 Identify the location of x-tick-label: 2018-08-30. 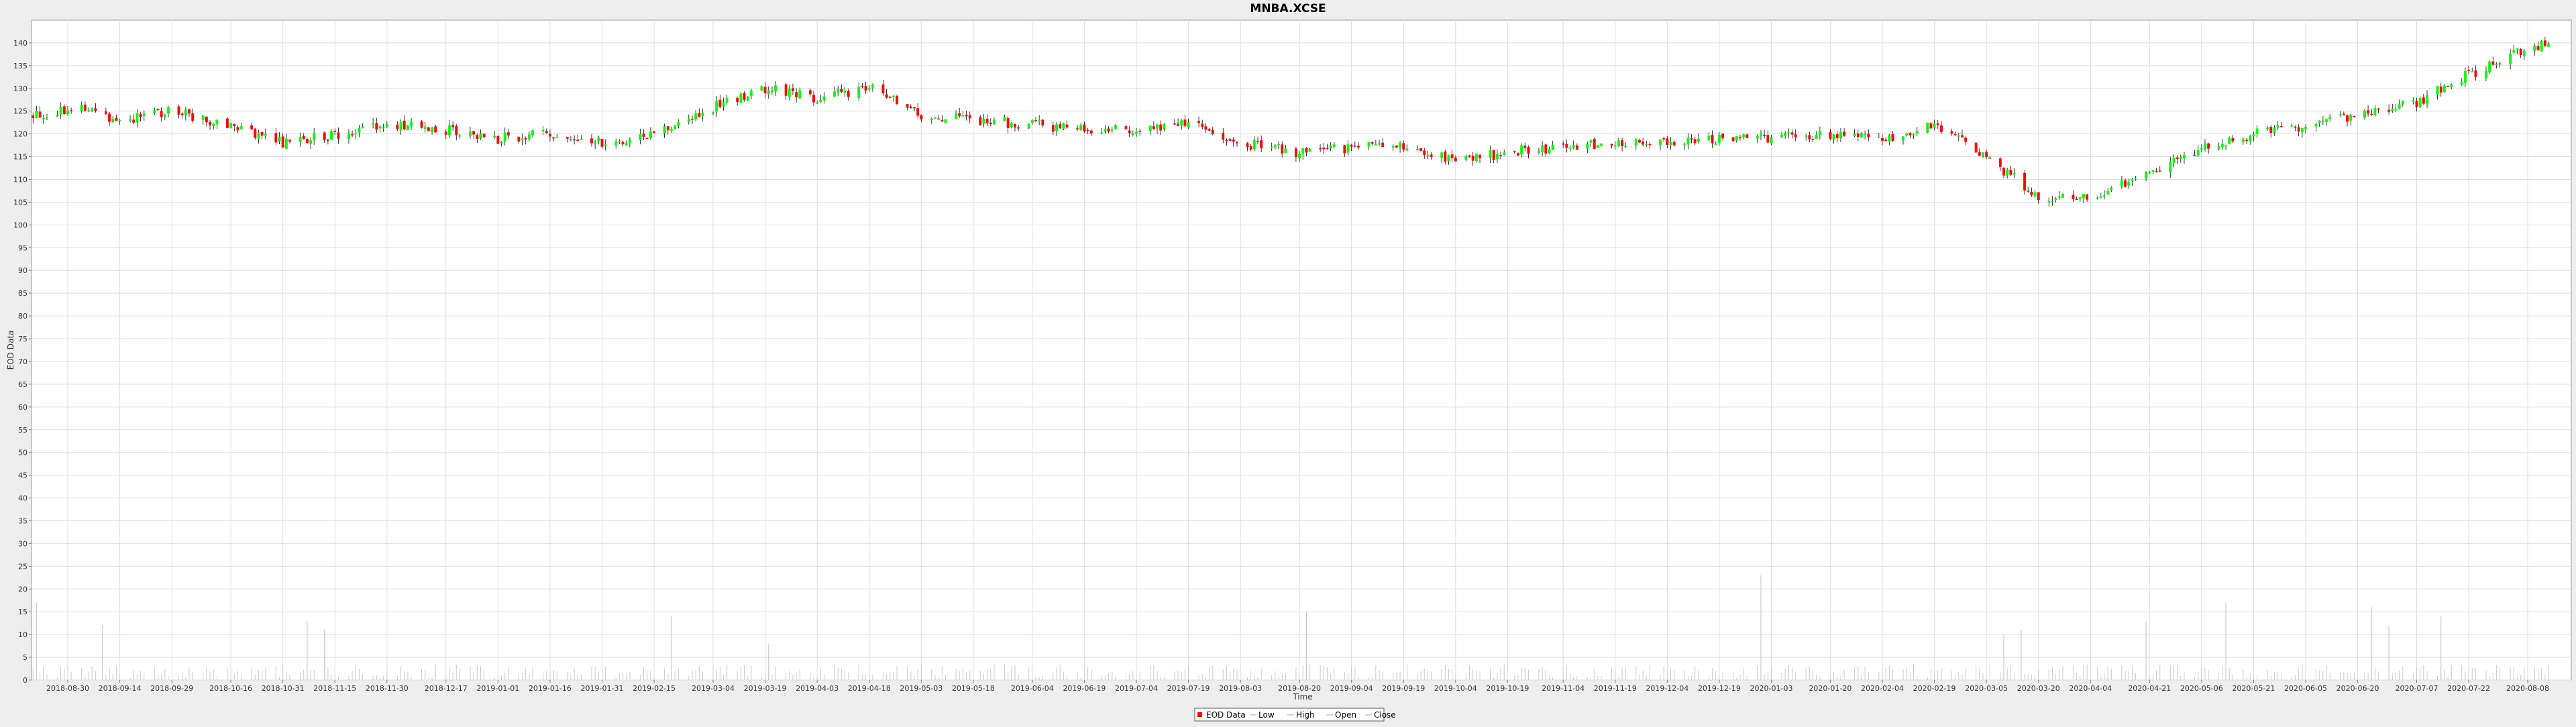
(67, 688).